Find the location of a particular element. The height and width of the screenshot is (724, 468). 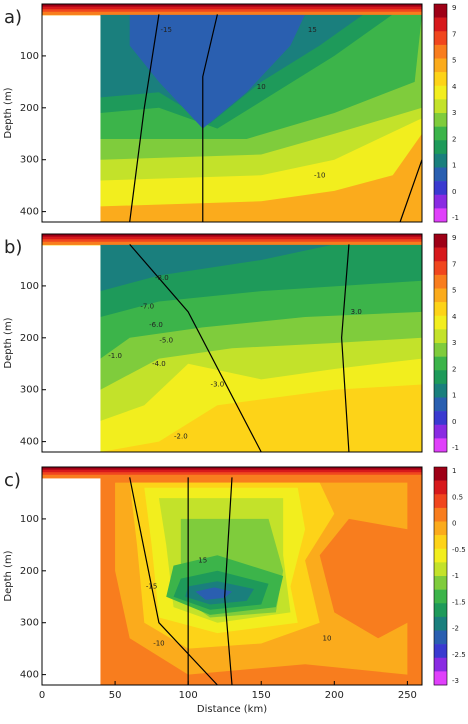

x-tick-label: 100 is located at coordinates (188, 695).